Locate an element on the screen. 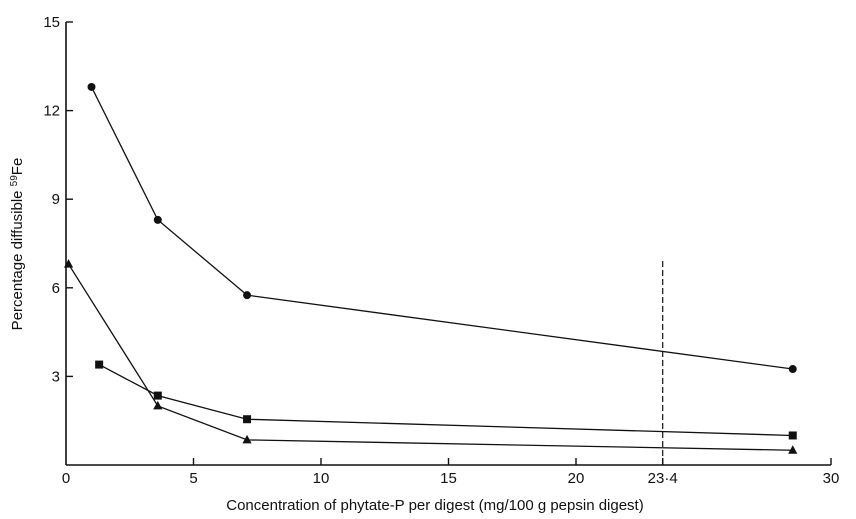 The width and height of the screenshot is (856, 519). series-square is located at coordinates (446, 400).